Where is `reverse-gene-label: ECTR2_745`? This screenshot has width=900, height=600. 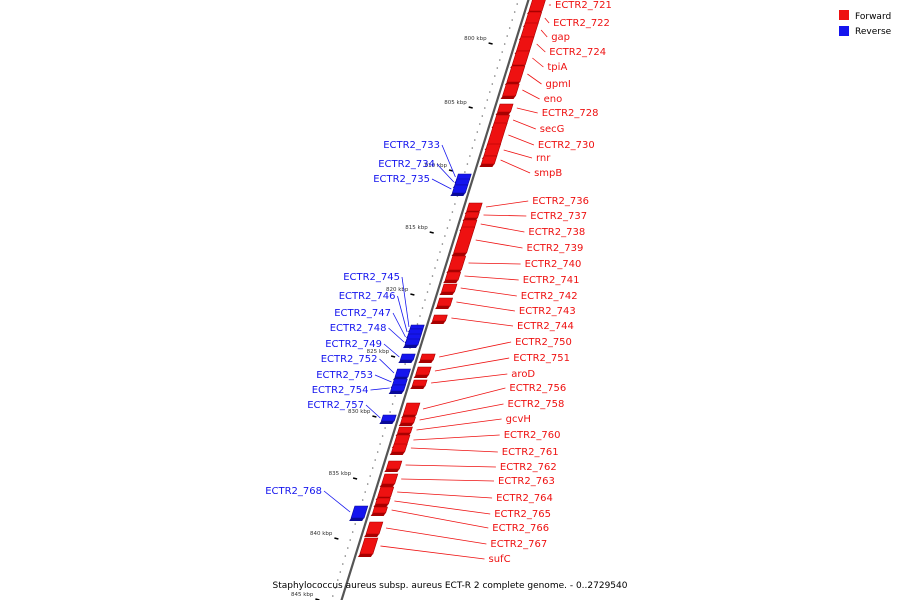 reverse-gene-label: ECTR2_745 is located at coordinates (371, 277).